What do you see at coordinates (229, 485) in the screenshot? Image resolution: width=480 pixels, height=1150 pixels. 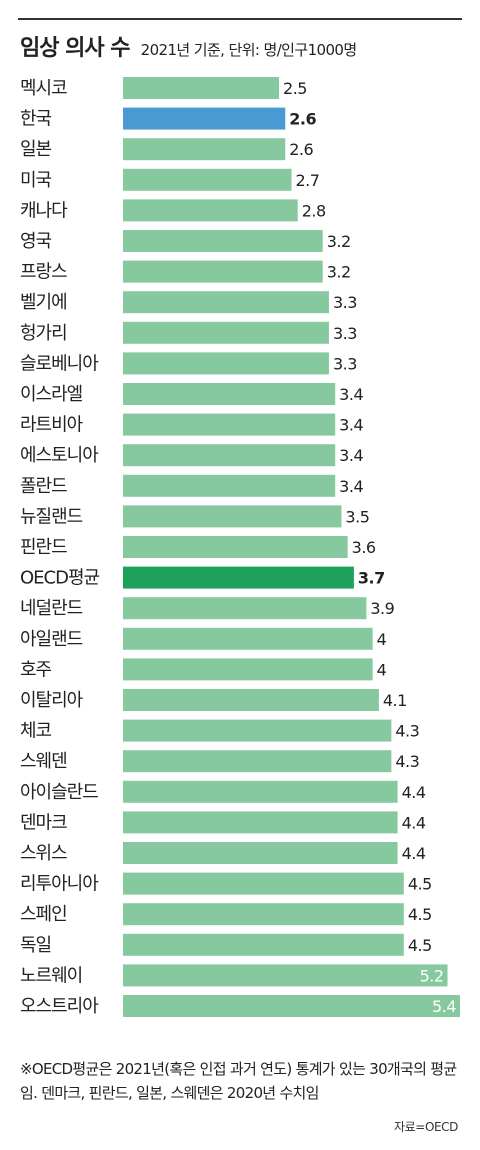 I see `bar-폴란드` at bounding box center [229, 485].